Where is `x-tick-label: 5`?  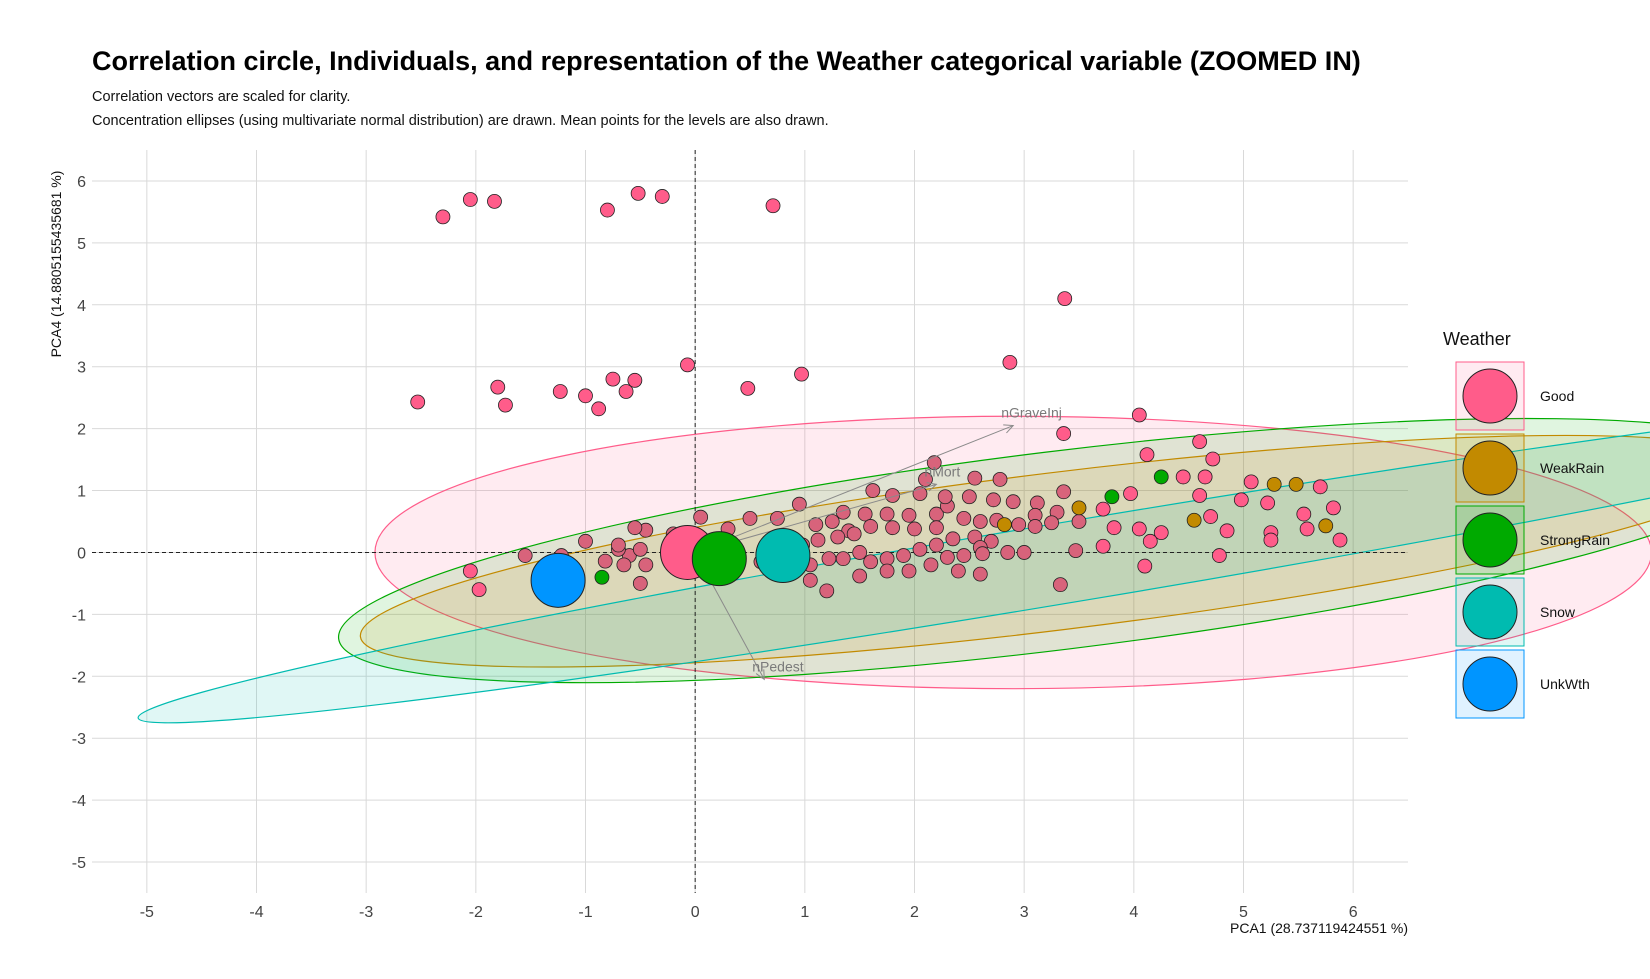
x-tick-label: 5 is located at coordinates (1243, 912).